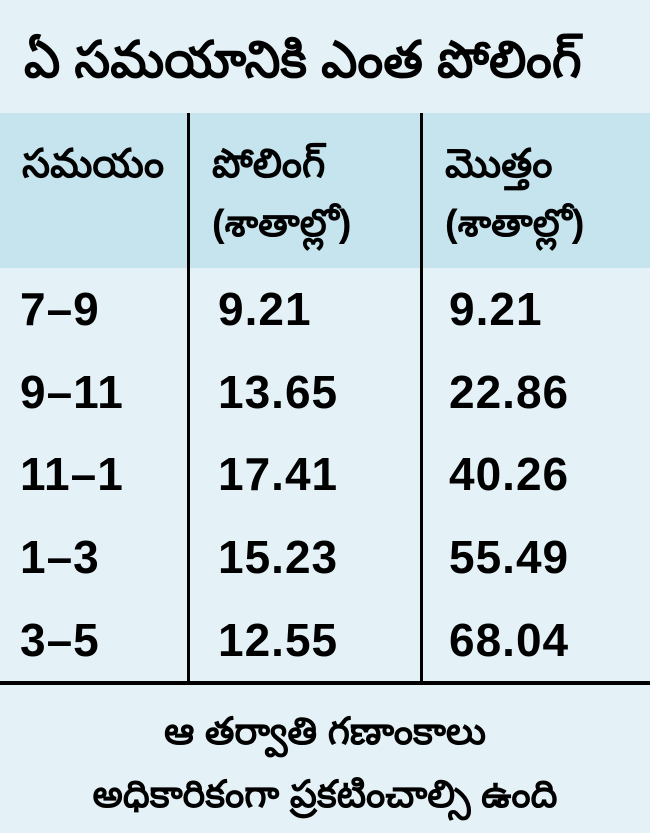 The height and width of the screenshot is (833, 650). Describe the element at coordinates (72, 391) in the screenshot. I see `time-cell: 9–11` at that location.